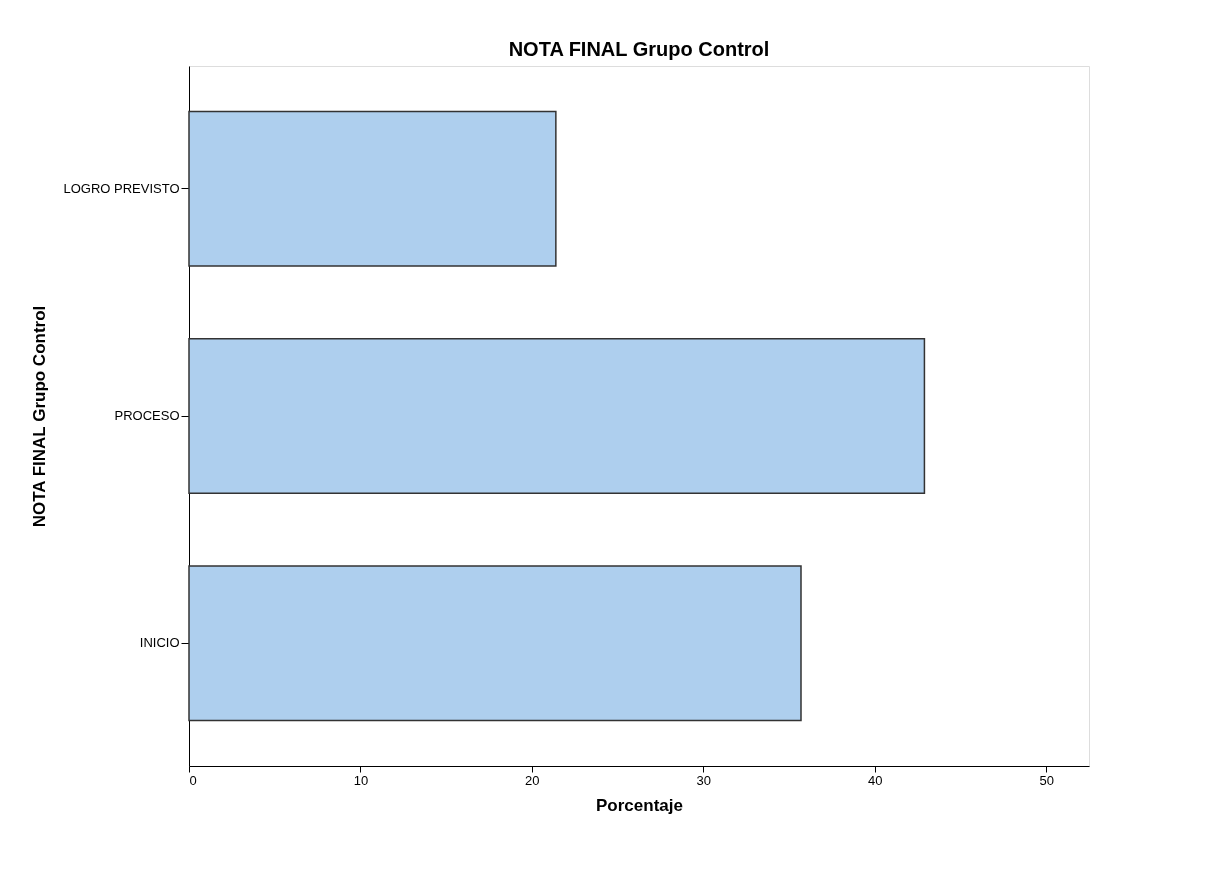 This screenshot has width=1225, height=894. What do you see at coordinates (193, 780) in the screenshot?
I see `x-tick-label: 0` at bounding box center [193, 780].